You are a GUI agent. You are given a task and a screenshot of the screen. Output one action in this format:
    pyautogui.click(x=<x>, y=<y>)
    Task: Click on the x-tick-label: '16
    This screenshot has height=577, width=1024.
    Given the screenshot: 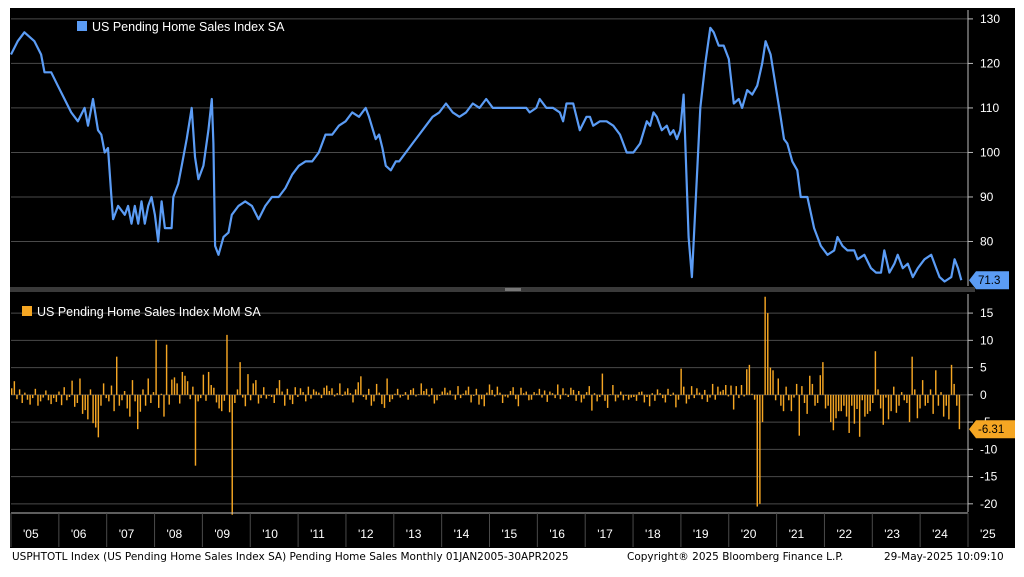 What is the action you would take?
    pyautogui.click(x=557, y=534)
    